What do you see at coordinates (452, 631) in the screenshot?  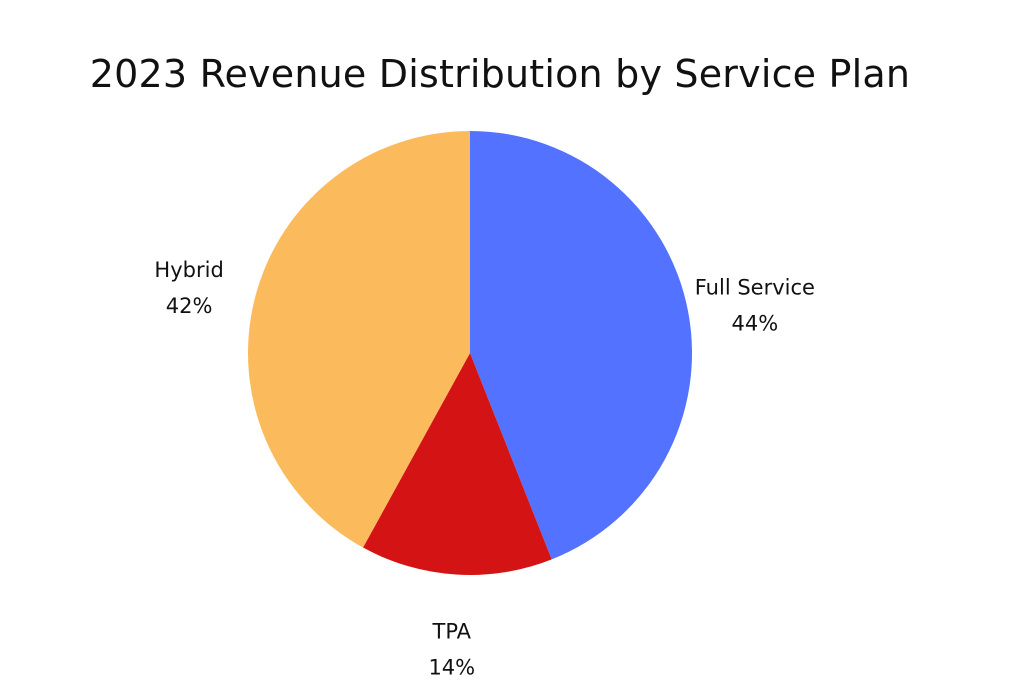 I see `slice-label-tpa: TPA` at bounding box center [452, 631].